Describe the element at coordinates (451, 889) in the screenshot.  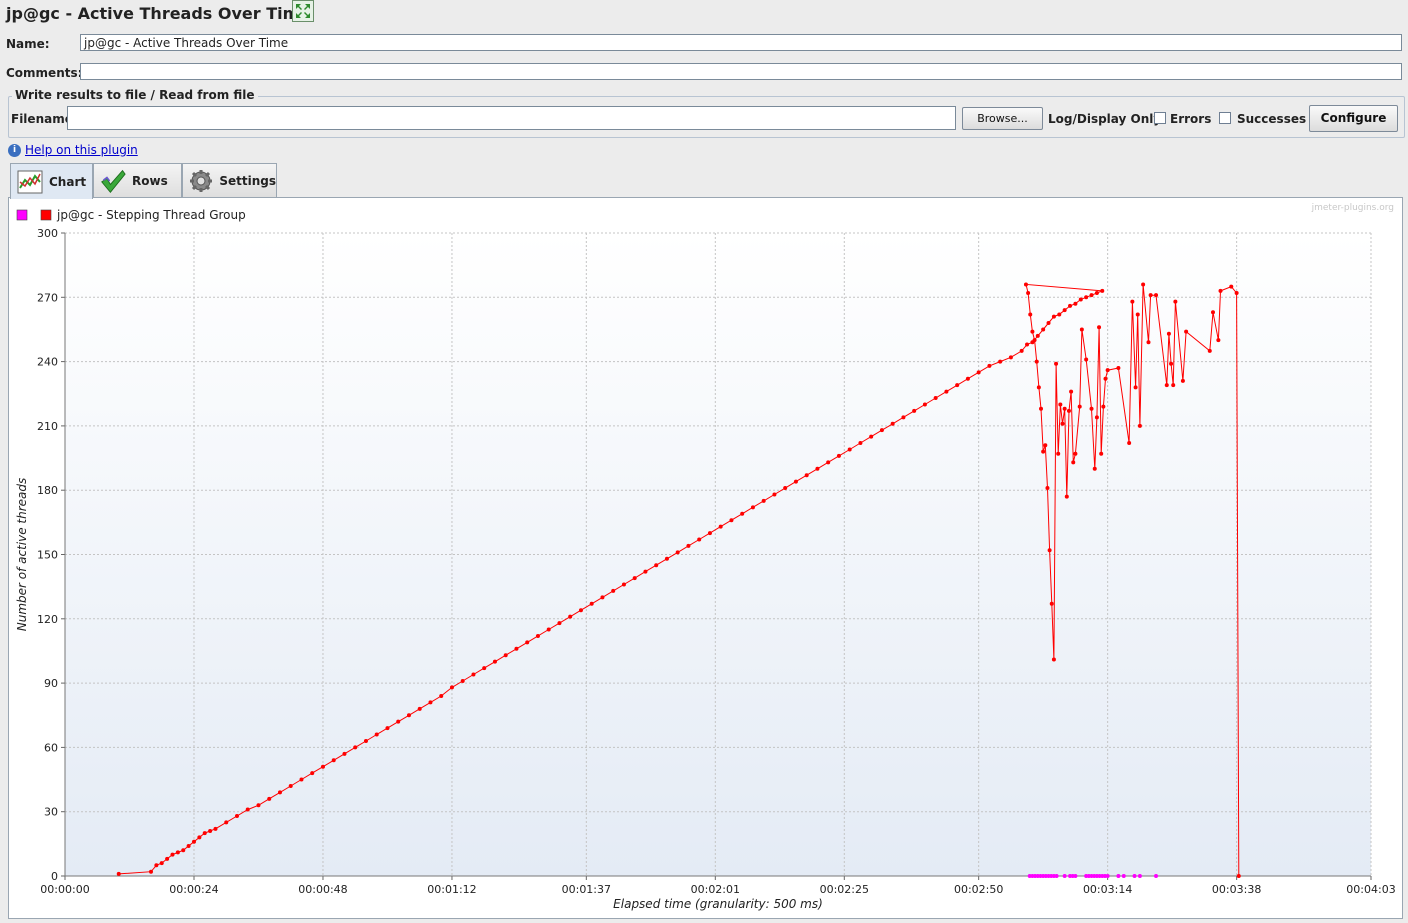
I see `x-tick-label: 00:01:12` at that location.